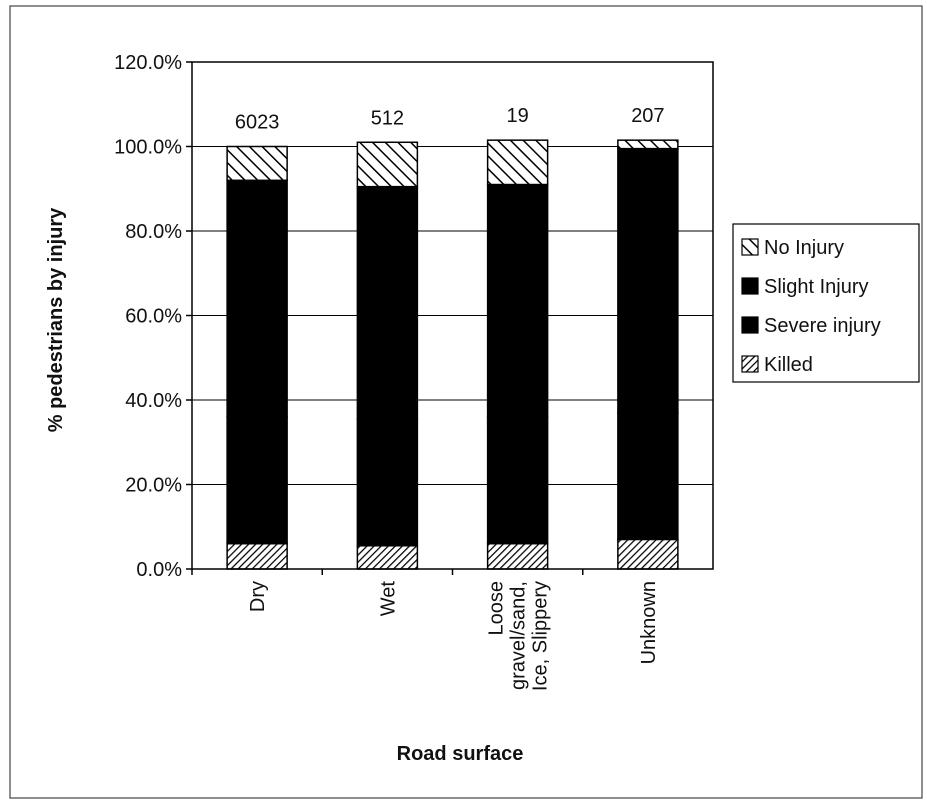  I want to click on y-tick-label: 80.0%, so click(153, 232).